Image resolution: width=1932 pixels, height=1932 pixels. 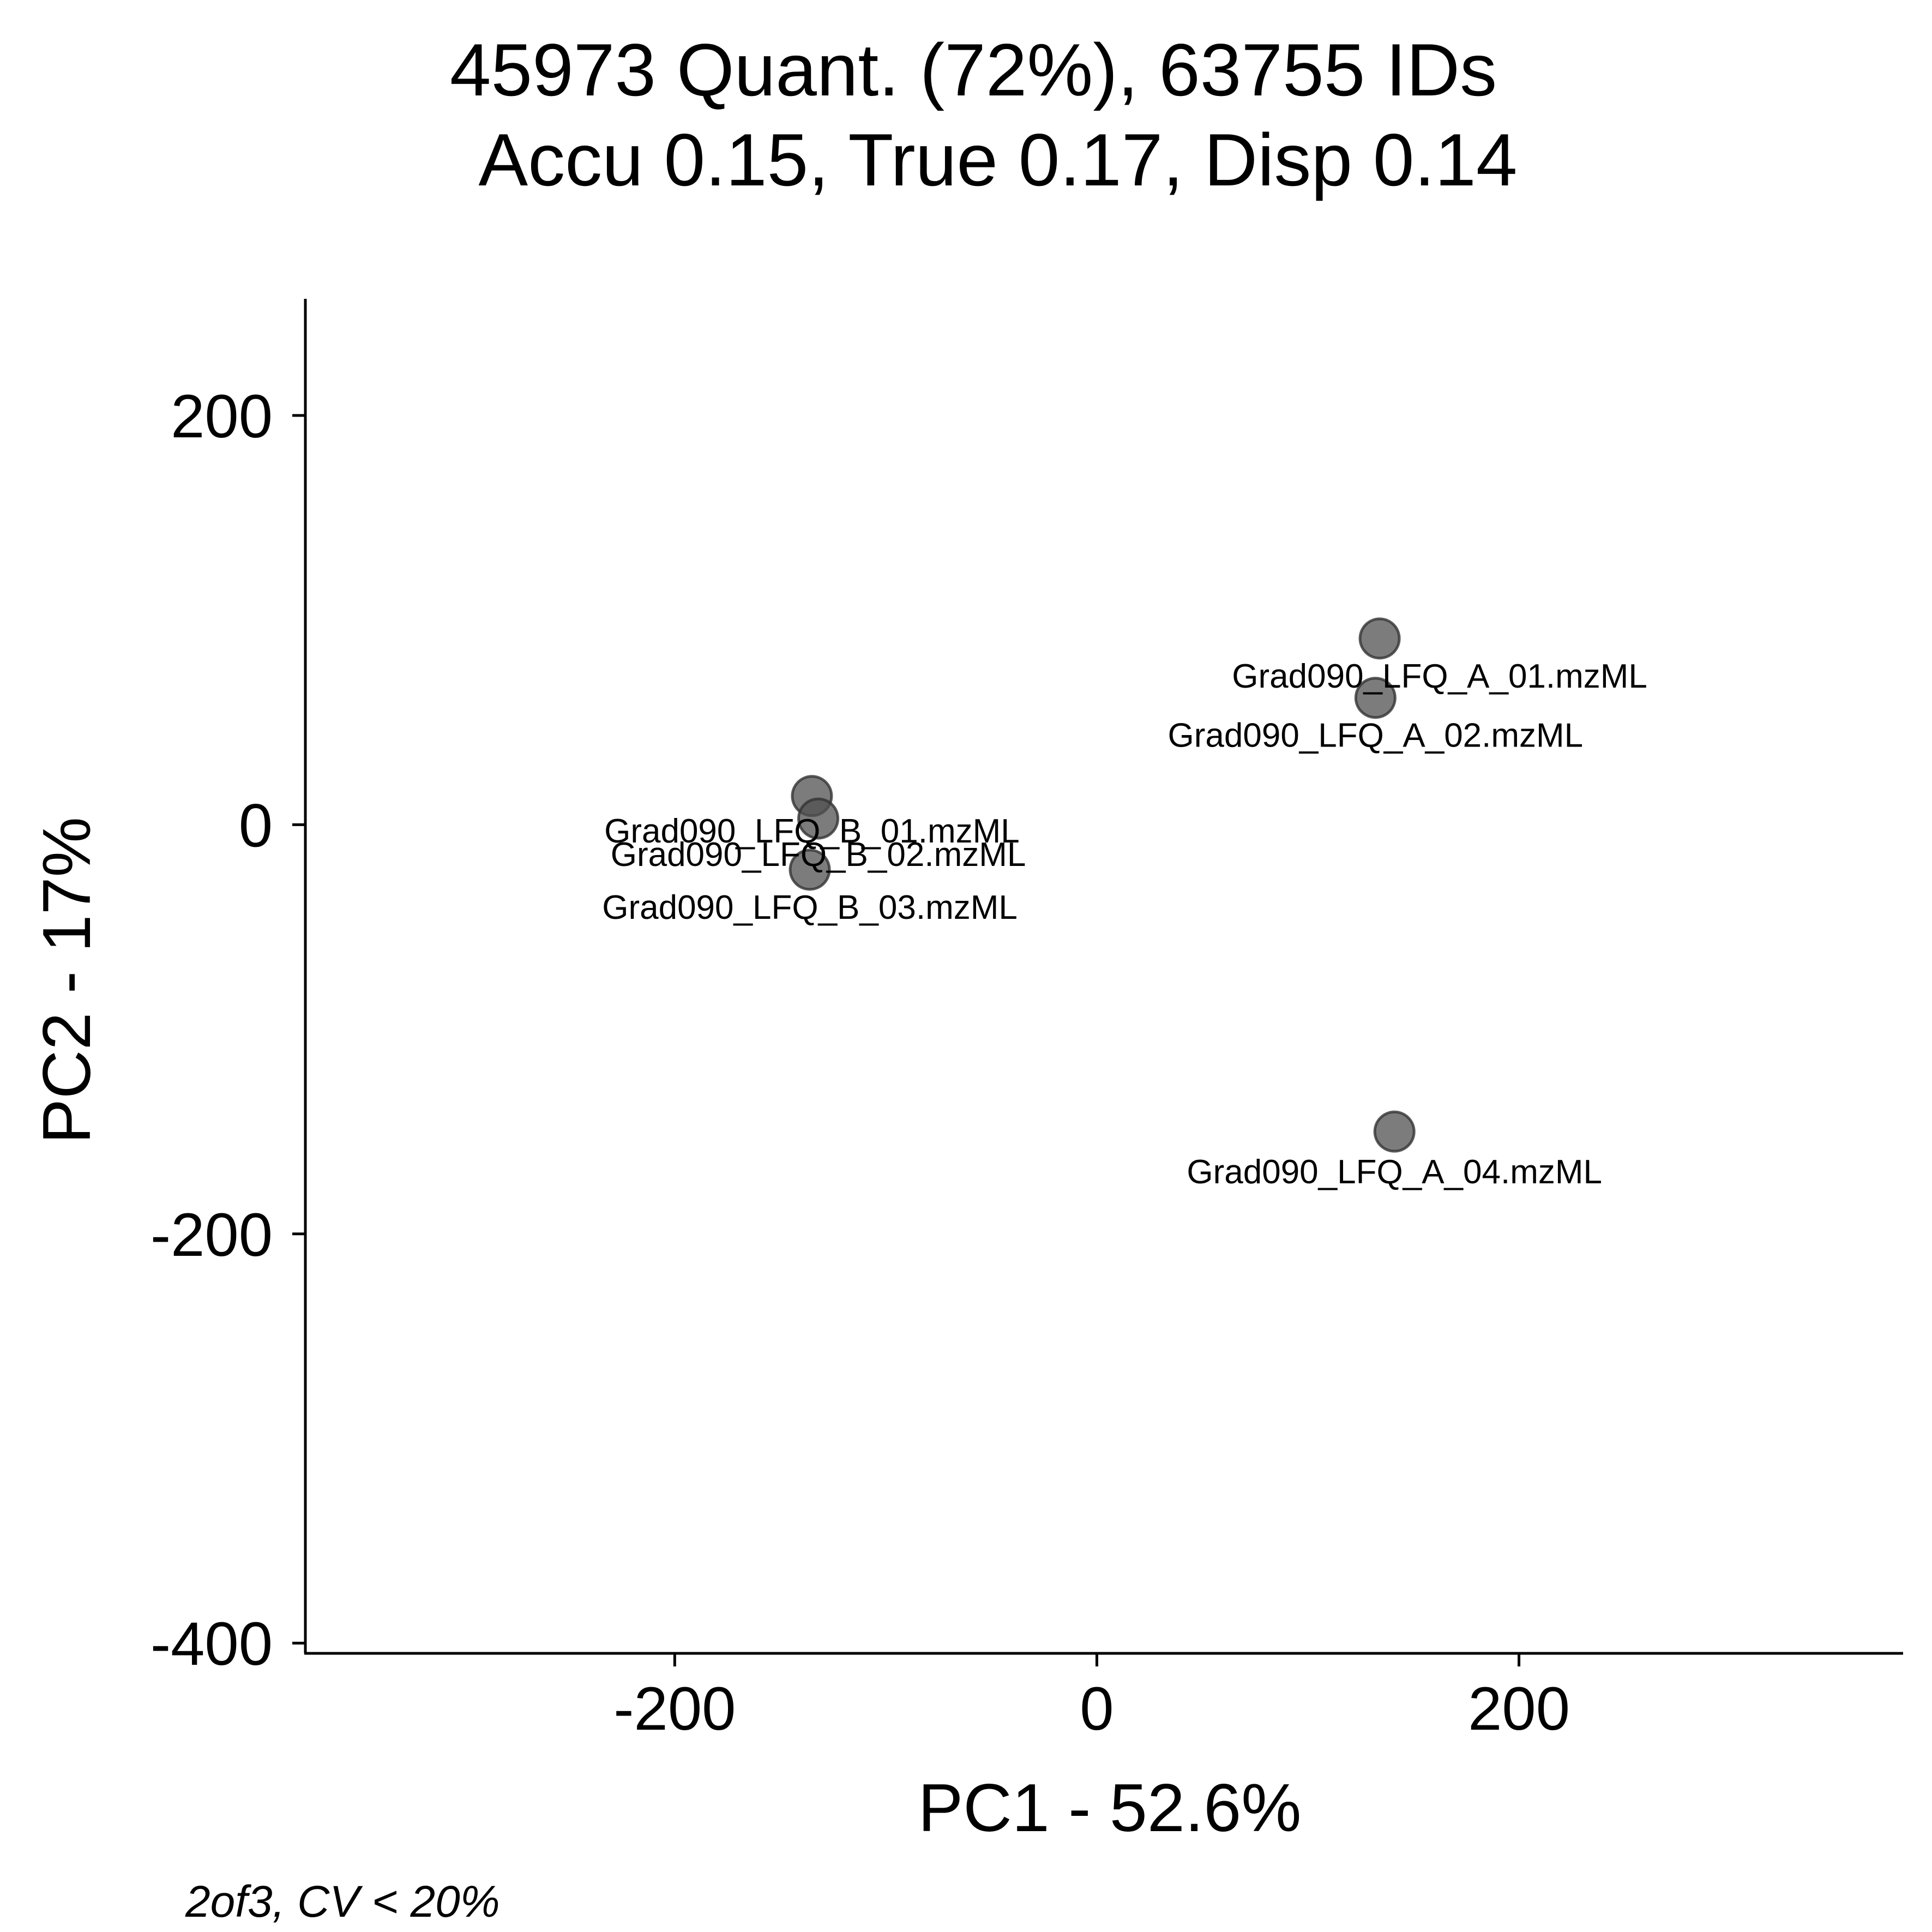 I want to click on data-point-label: Grad090_LFQ_B_01.mzML, so click(x=812, y=831).